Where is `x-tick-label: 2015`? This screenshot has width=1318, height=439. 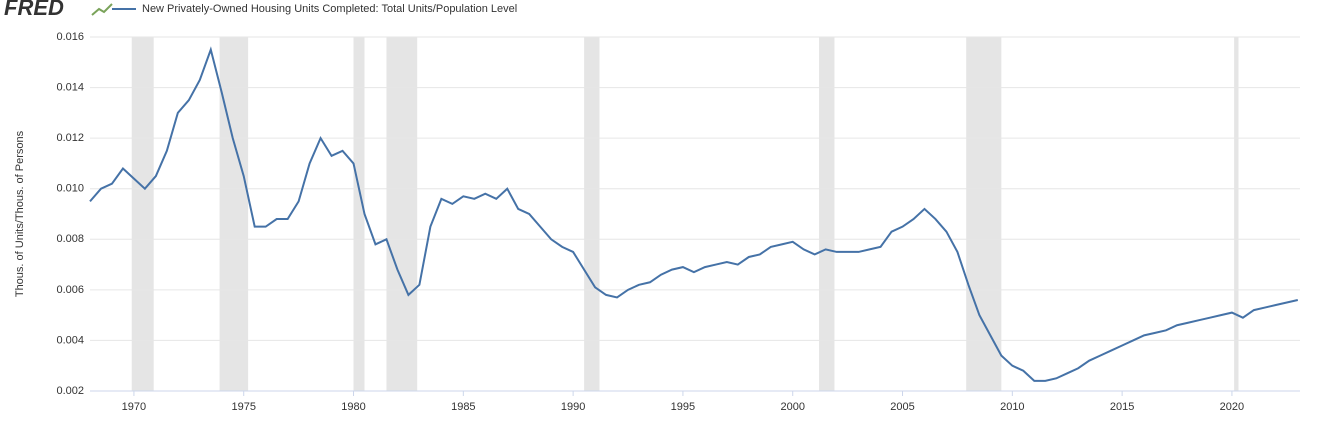
x-tick-label: 2015 is located at coordinates (1122, 407).